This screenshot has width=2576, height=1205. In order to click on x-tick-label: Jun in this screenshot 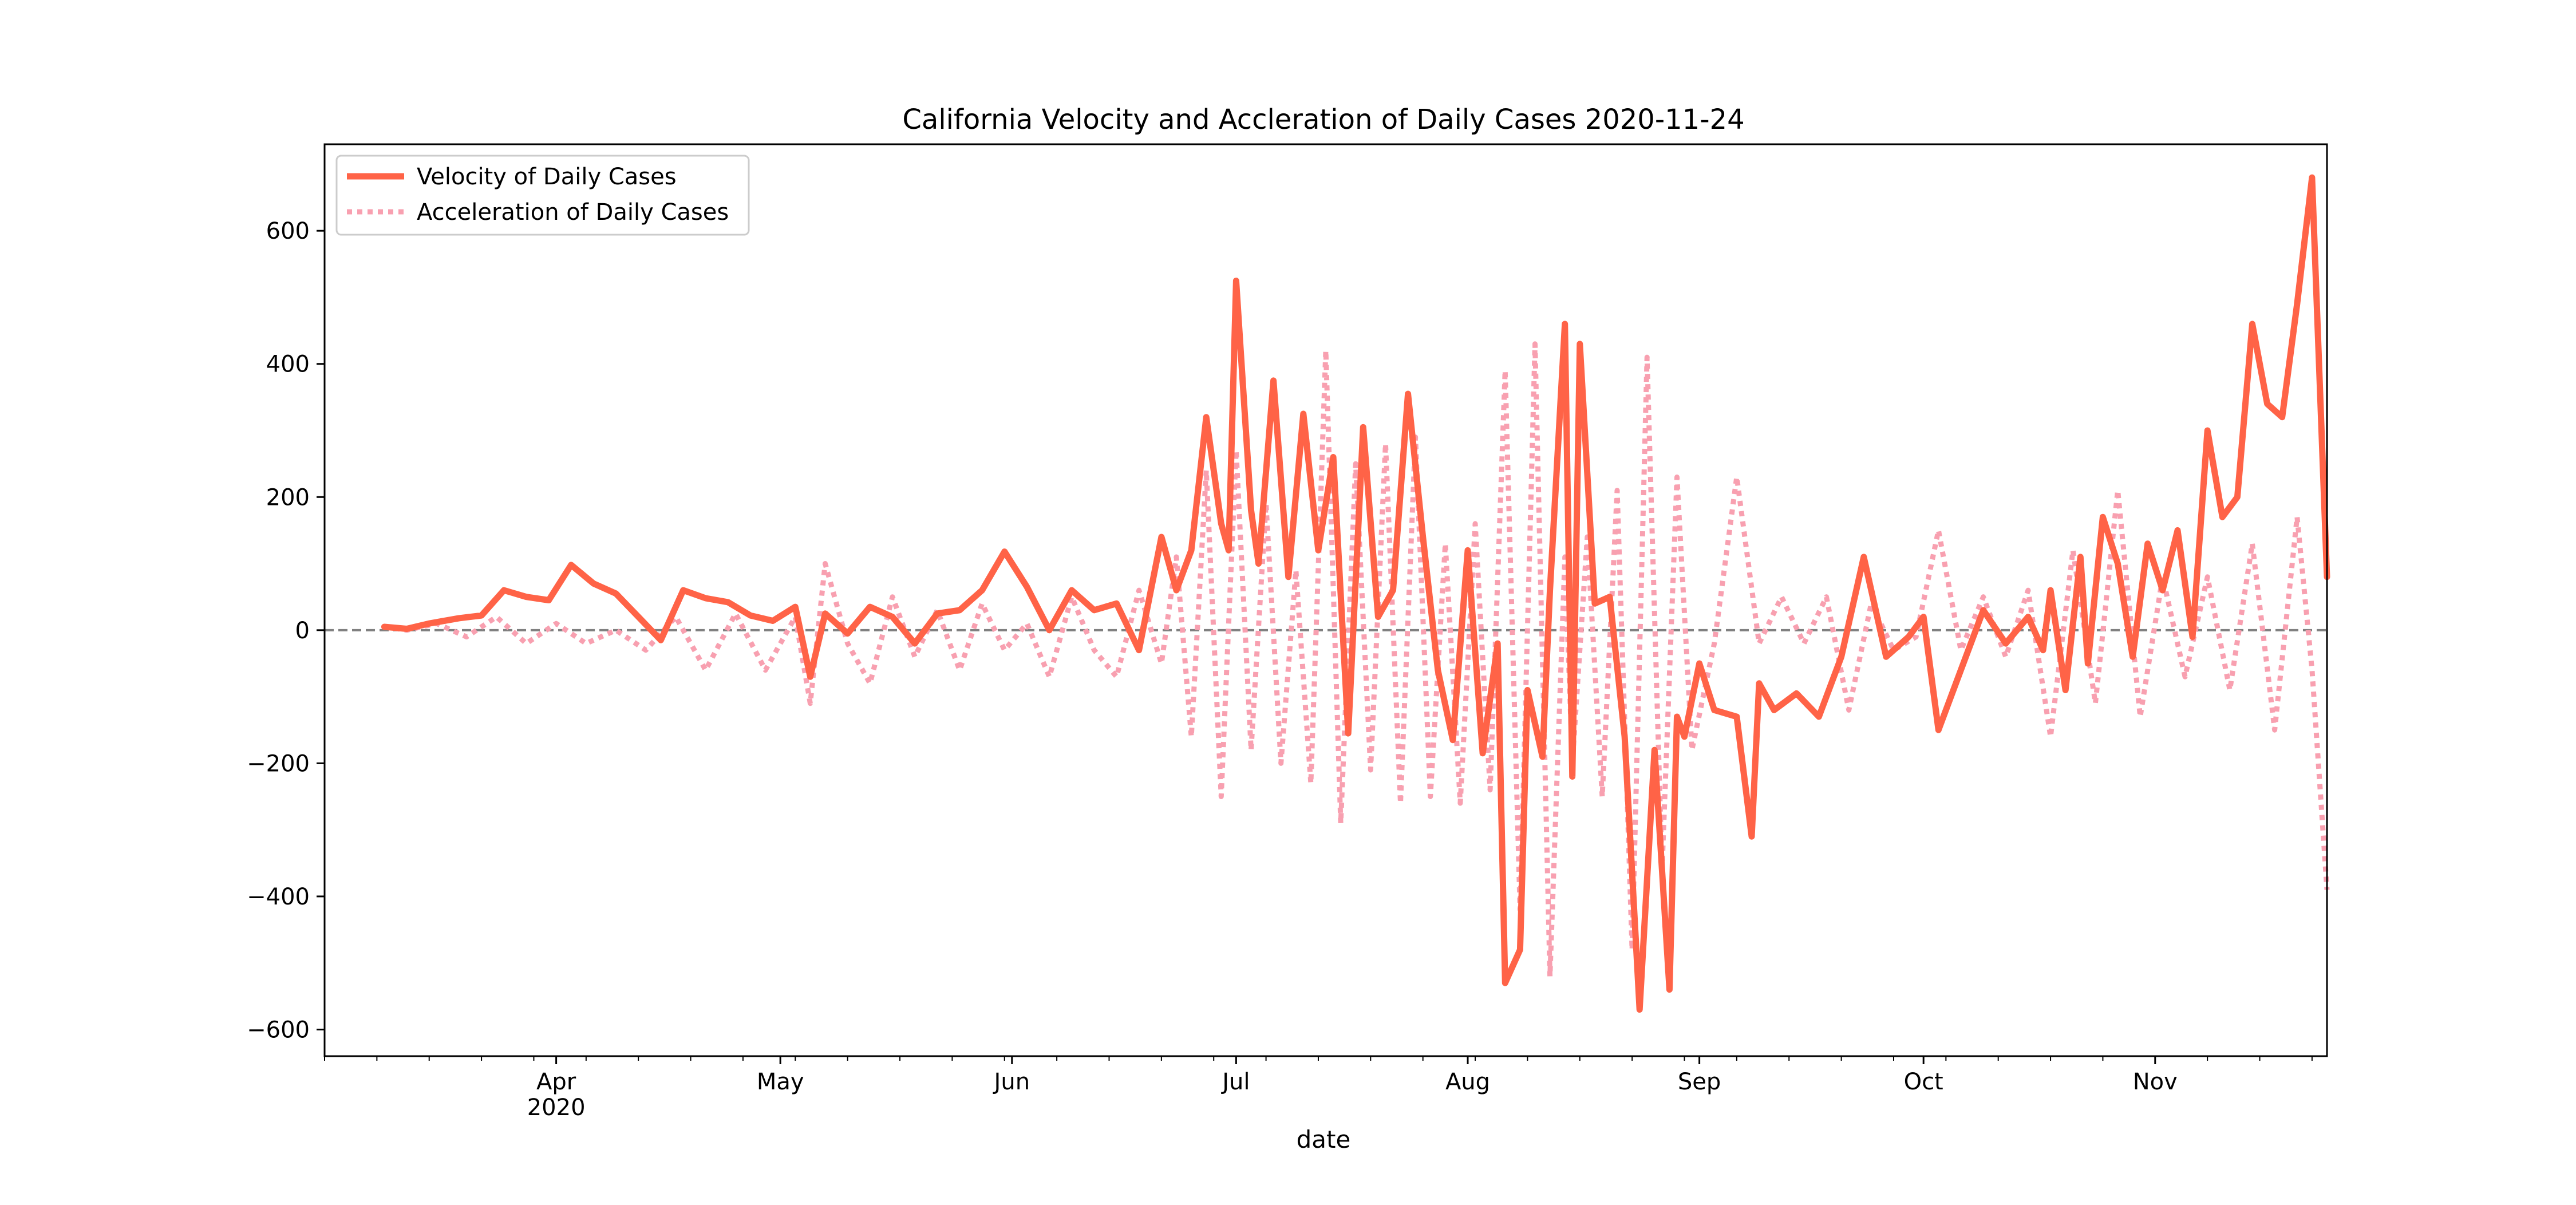, I will do `click(1011, 1082)`.